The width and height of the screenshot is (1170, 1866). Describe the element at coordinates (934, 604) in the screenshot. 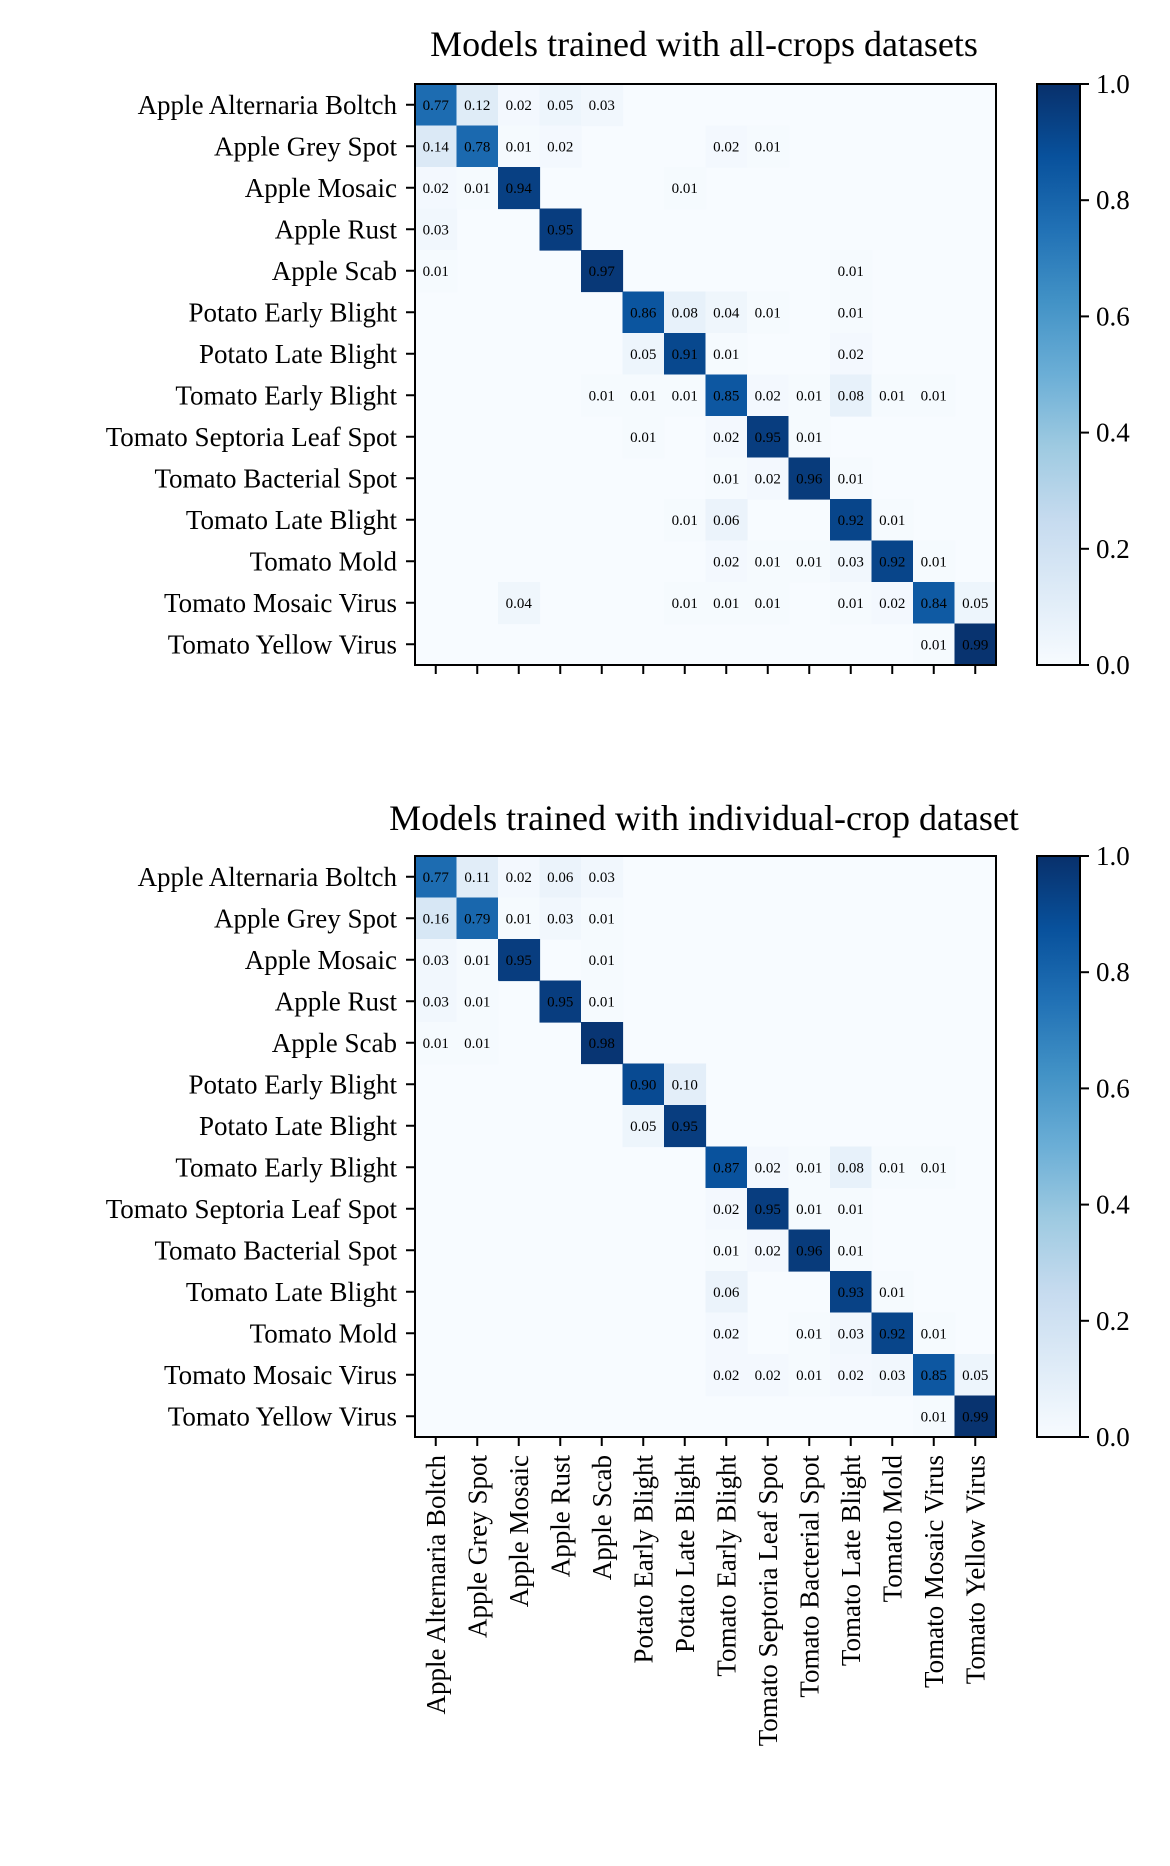

I see `cell-value-label: 0.84` at that location.